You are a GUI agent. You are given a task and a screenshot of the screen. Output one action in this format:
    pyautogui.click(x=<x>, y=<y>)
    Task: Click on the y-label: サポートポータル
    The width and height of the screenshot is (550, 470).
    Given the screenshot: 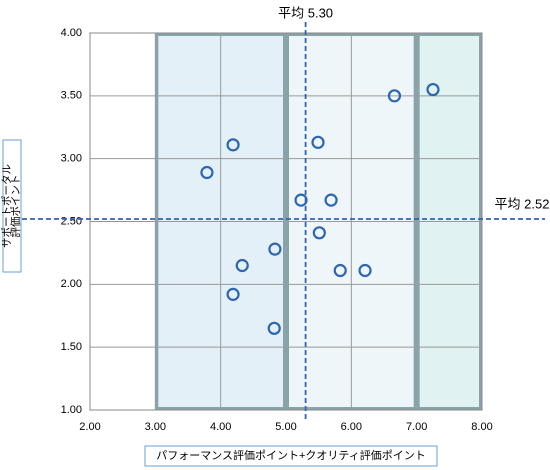 What is the action you would take?
    pyautogui.click(x=7, y=206)
    